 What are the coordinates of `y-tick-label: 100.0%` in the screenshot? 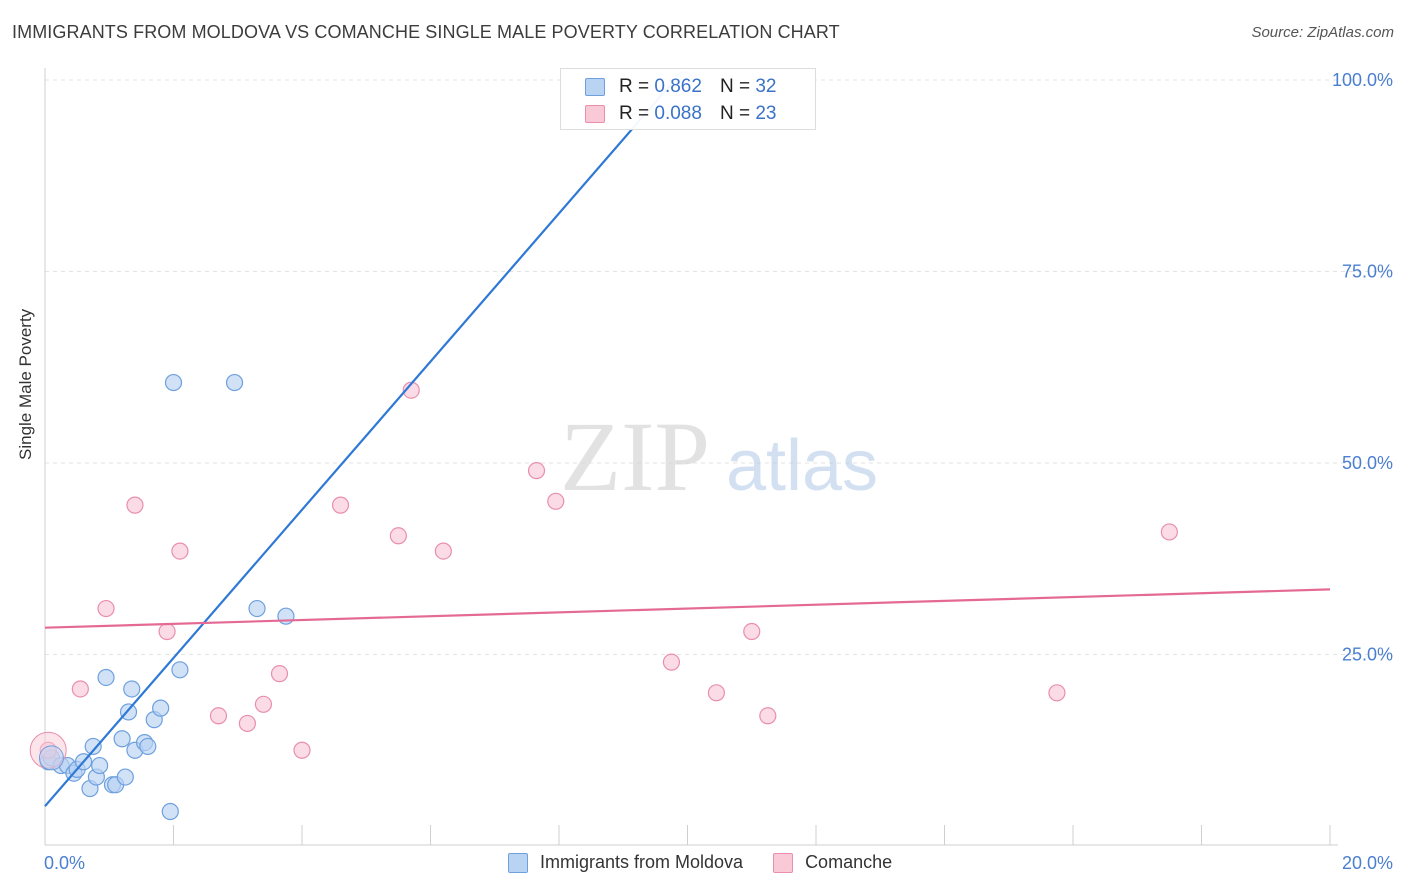 It's located at (1362, 80).